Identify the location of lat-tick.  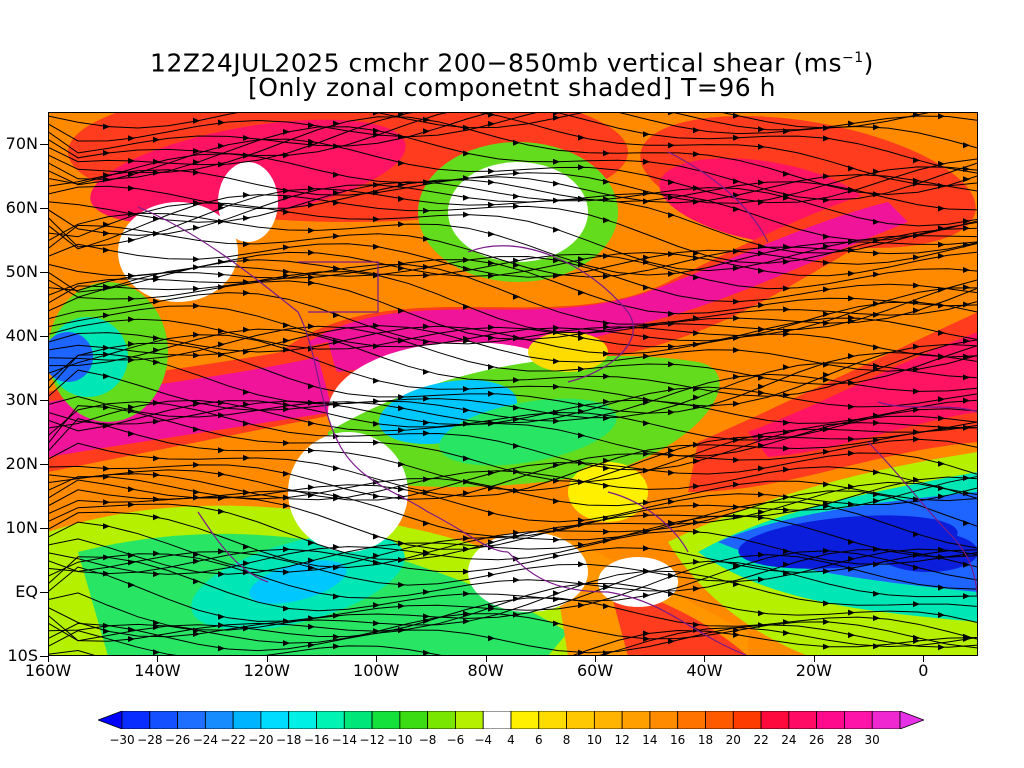
(44, 144).